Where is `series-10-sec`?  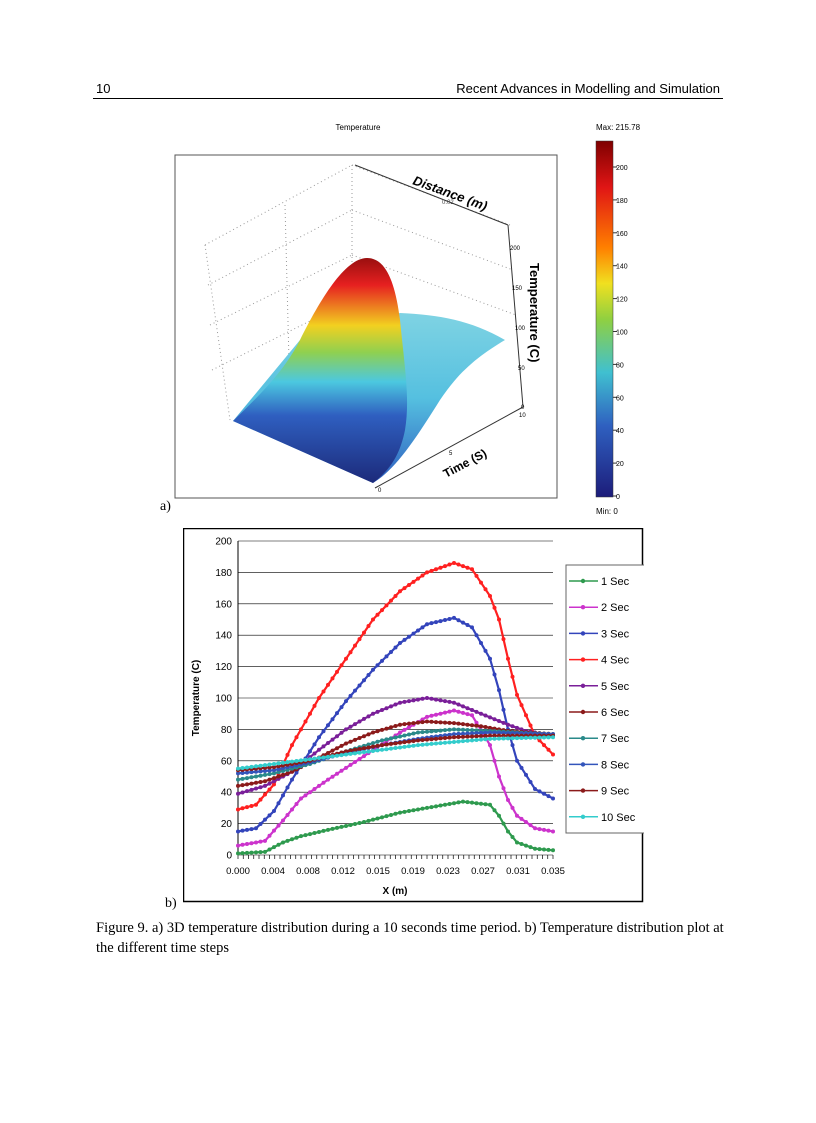
series-10-sec is located at coordinates (395, 753).